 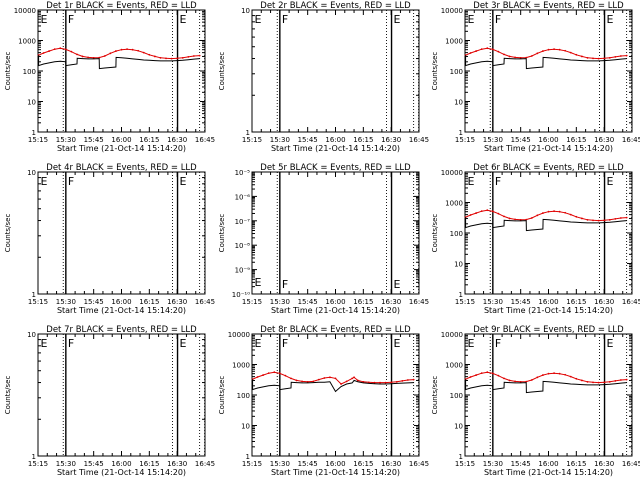 What do you see at coordinates (119, 62) in the screenshot?
I see `events-series-line` at bounding box center [119, 62].